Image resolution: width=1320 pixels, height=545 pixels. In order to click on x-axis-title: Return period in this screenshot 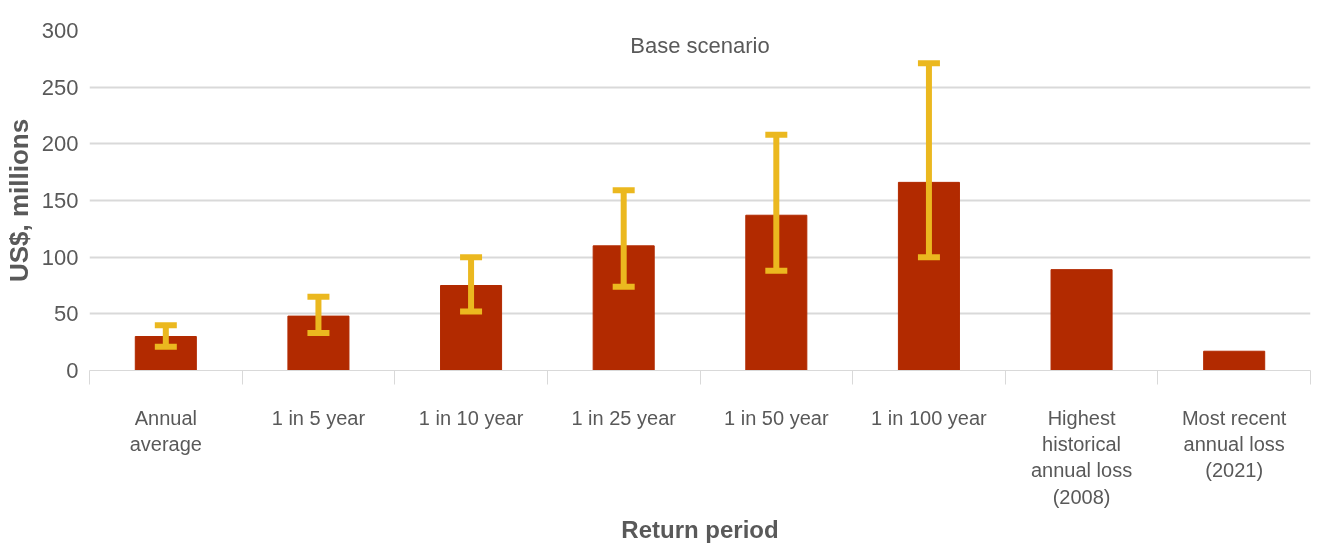, I will do `click(700, 529)`.